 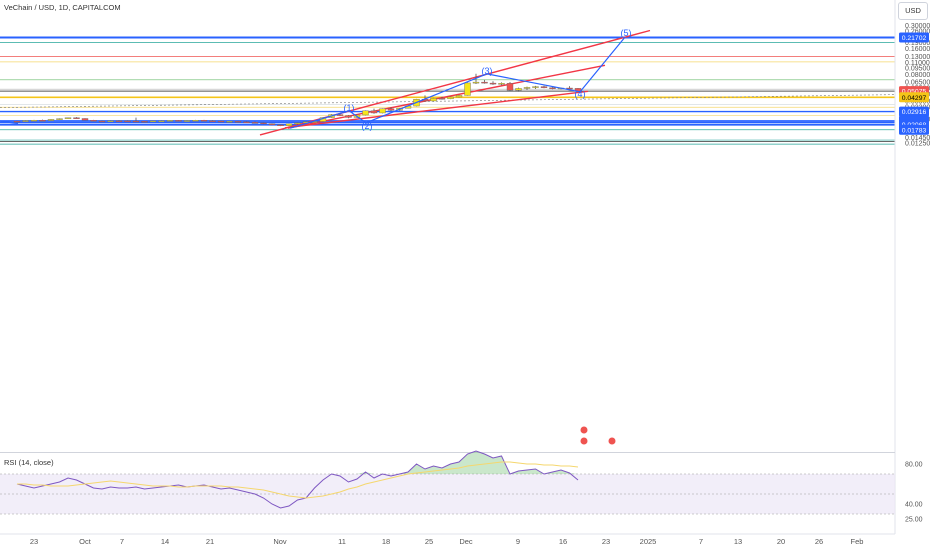 I want to click on price-tick-6: 0.09500, so click(x=917, y=68).